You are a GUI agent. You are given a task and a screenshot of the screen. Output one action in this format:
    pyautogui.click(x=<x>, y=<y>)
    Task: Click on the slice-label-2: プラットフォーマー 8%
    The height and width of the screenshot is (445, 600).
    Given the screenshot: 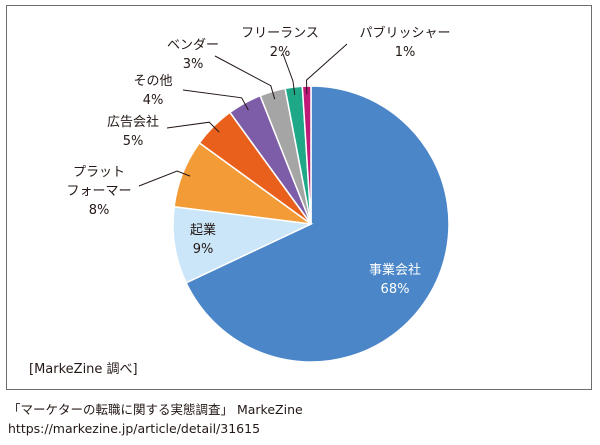 What is the action you would take?
    pyautogui.click(x=98, y=191)
    